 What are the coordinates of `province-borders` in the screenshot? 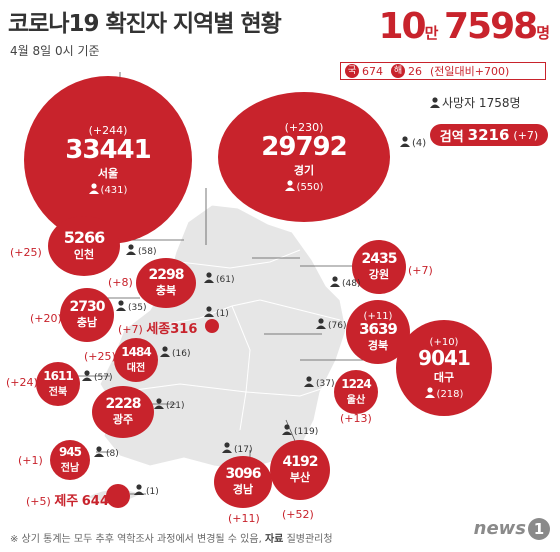 It's located at (230, 340).